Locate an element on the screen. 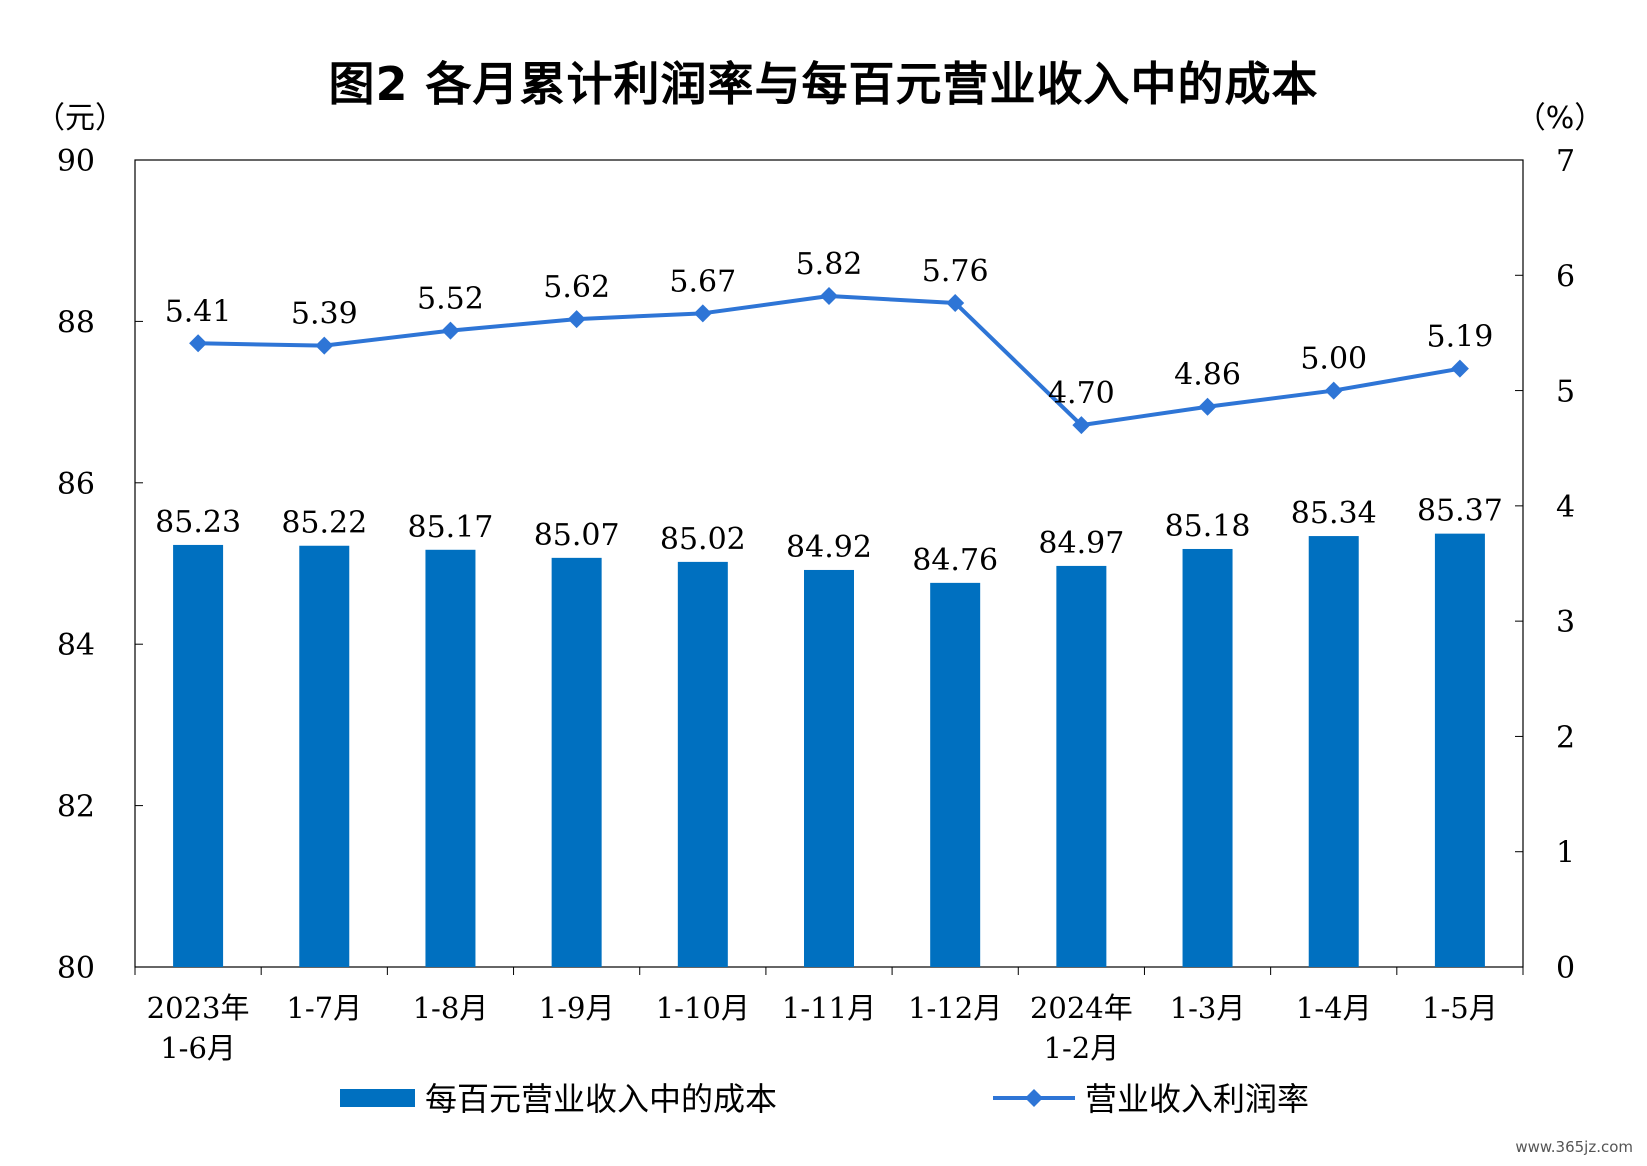 Image resolution: width=1647 pixels, height=1166 pixels. x-category-label: 1-9月 is located at coordinates (577, 1008).